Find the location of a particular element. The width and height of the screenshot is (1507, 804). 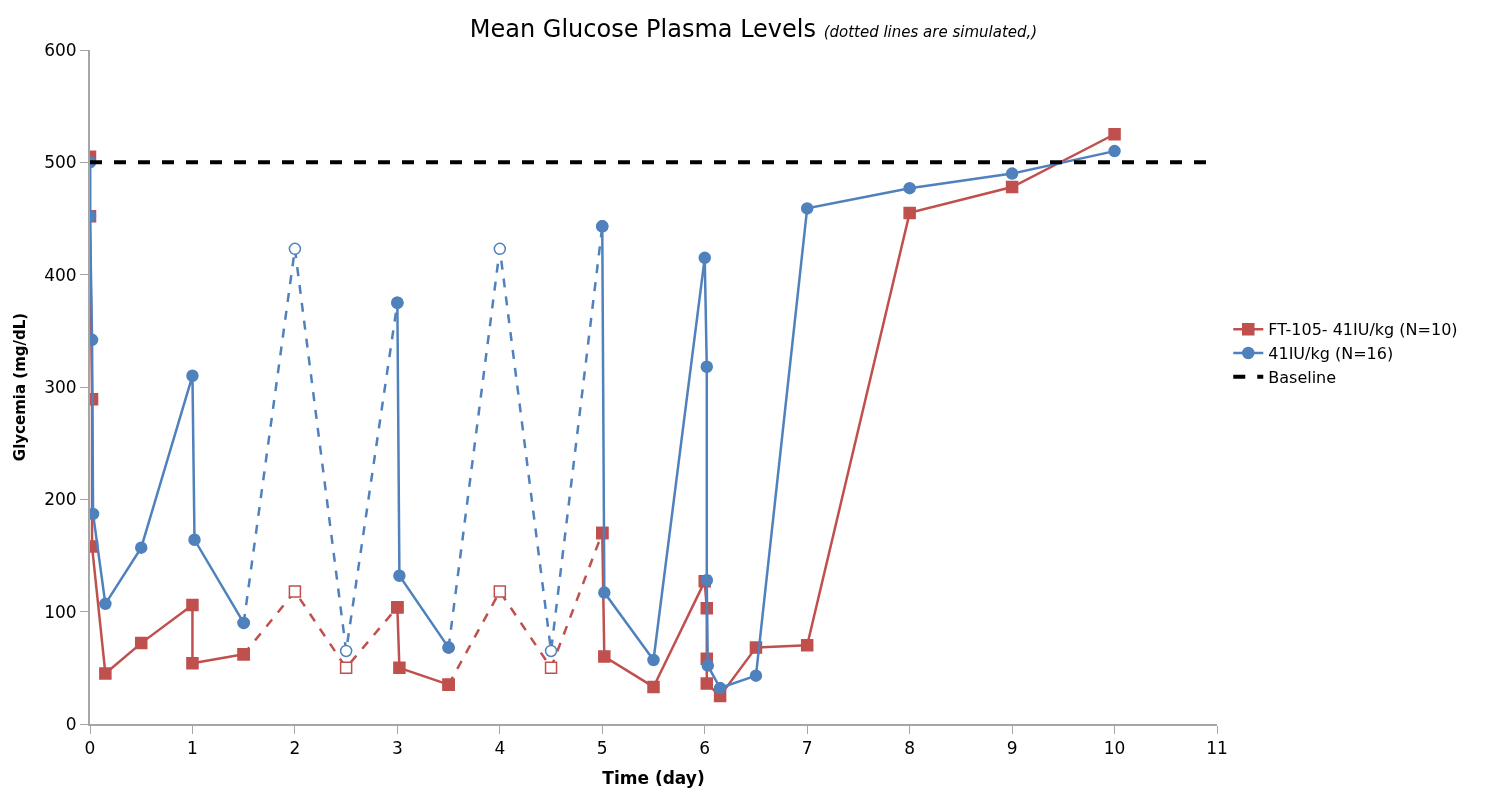

x-tick-label: 3 is located at coordinates (397, 748).